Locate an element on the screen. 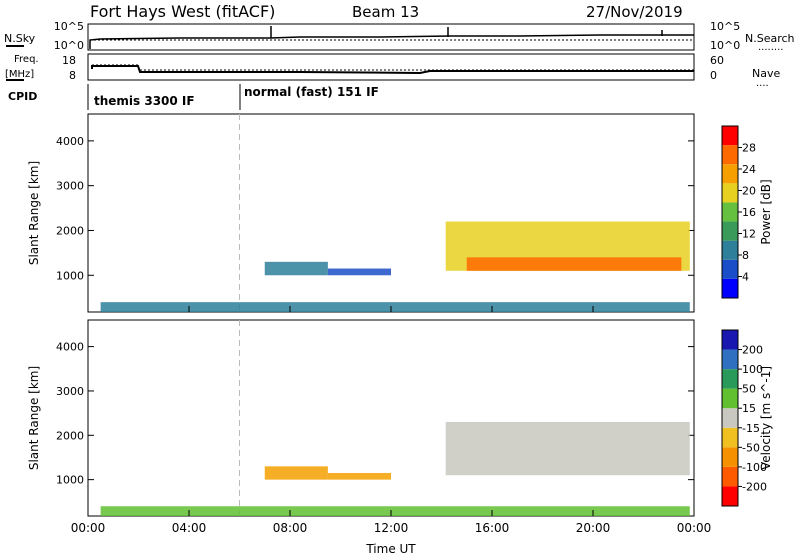 This screenshot has height=554, width=800. colorbar-tick-label: 8 is located at coordinates (745, 255).